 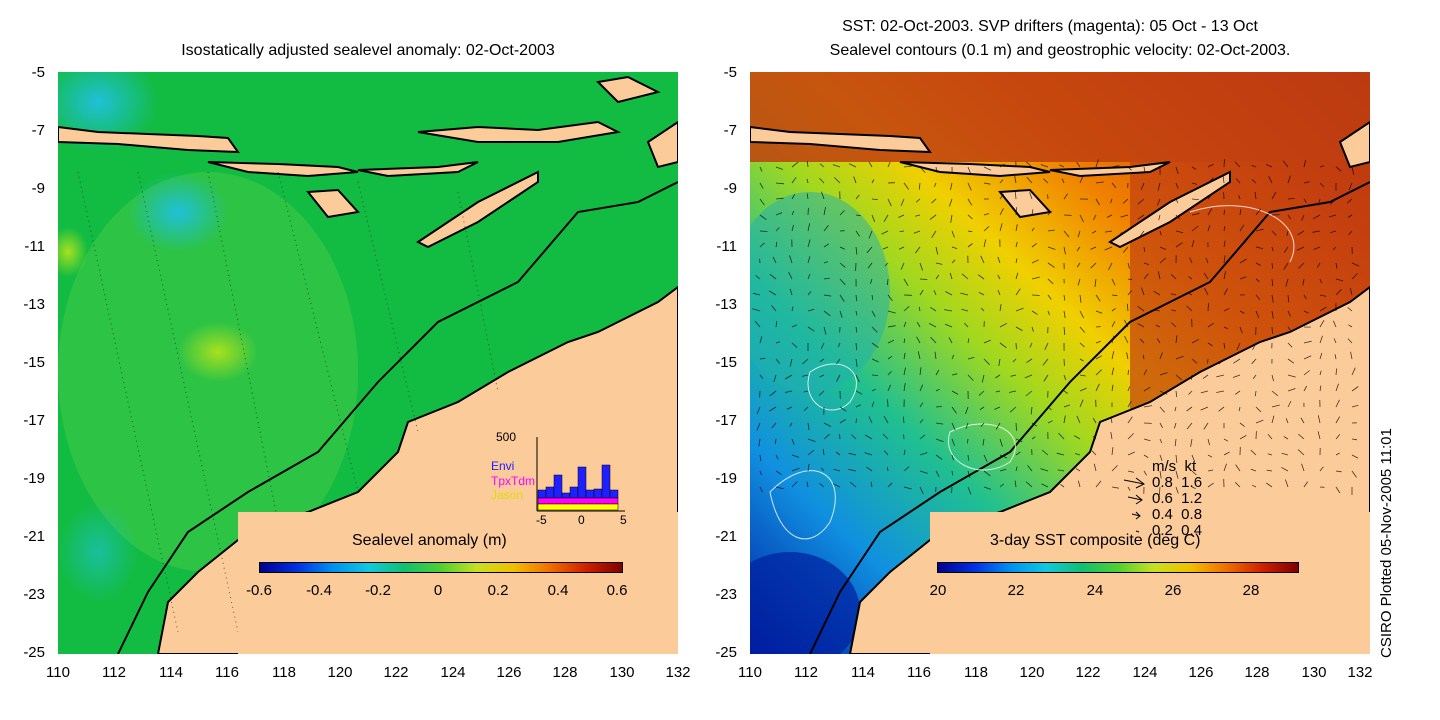 What do you see at coordinates (1201, 672) in the screenshot?
I see `x-tick: 126` at bounding box center [1201, 672].